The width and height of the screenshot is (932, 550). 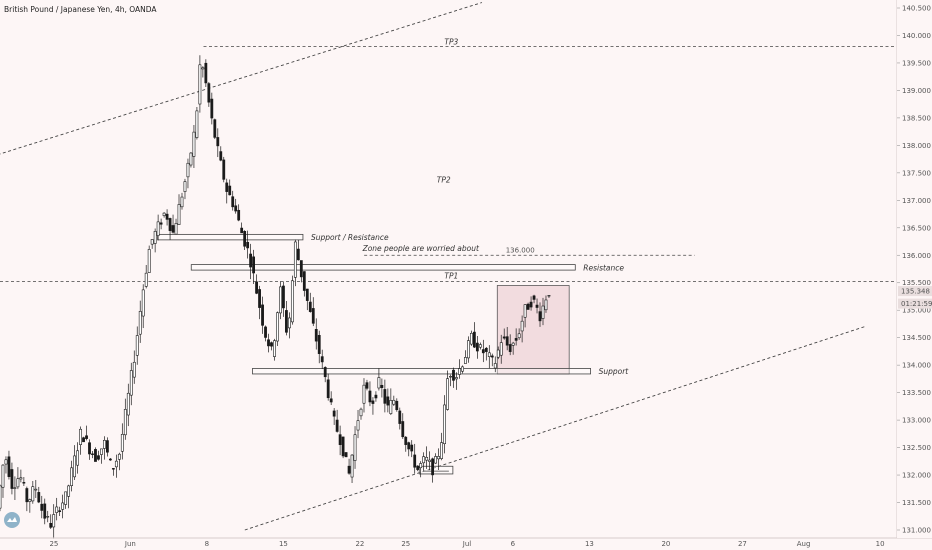 I want to click on y-tick-label: 132.500, so click(x=916, y=448).